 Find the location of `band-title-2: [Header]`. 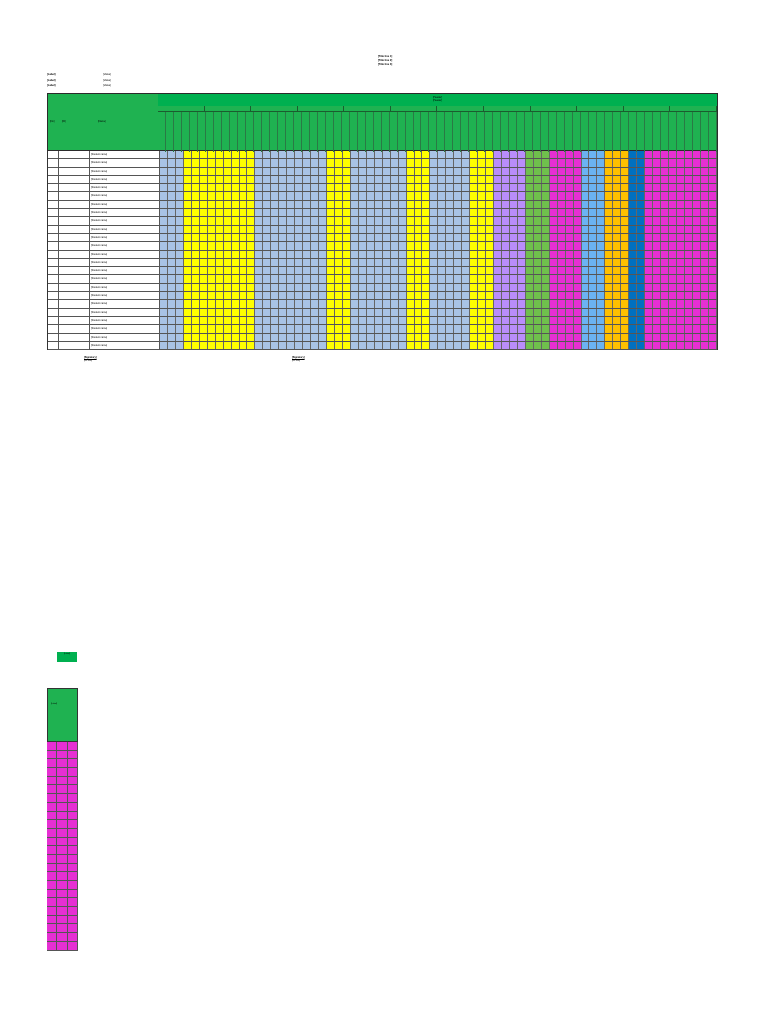

band-title-2: [Header] is located at coordinates (437, 100).